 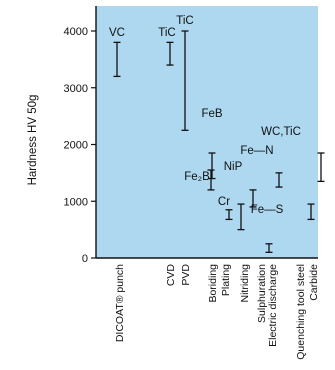 What do you see at coordinates (245, 283) in the screenshot?
I see `x-category-label: Nitriding` at bounding box center [245, 283].